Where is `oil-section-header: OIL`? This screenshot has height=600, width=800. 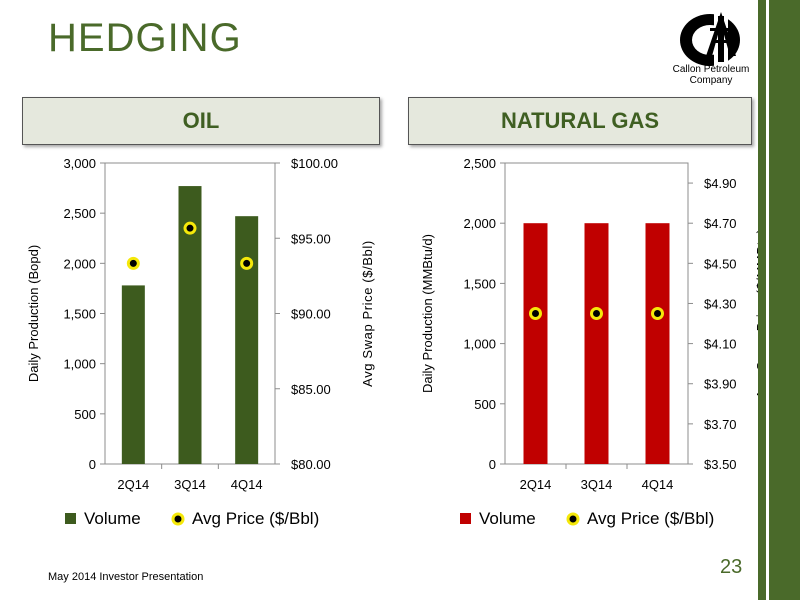 oil-section-header: OIL is located at coordinates (201, 121).